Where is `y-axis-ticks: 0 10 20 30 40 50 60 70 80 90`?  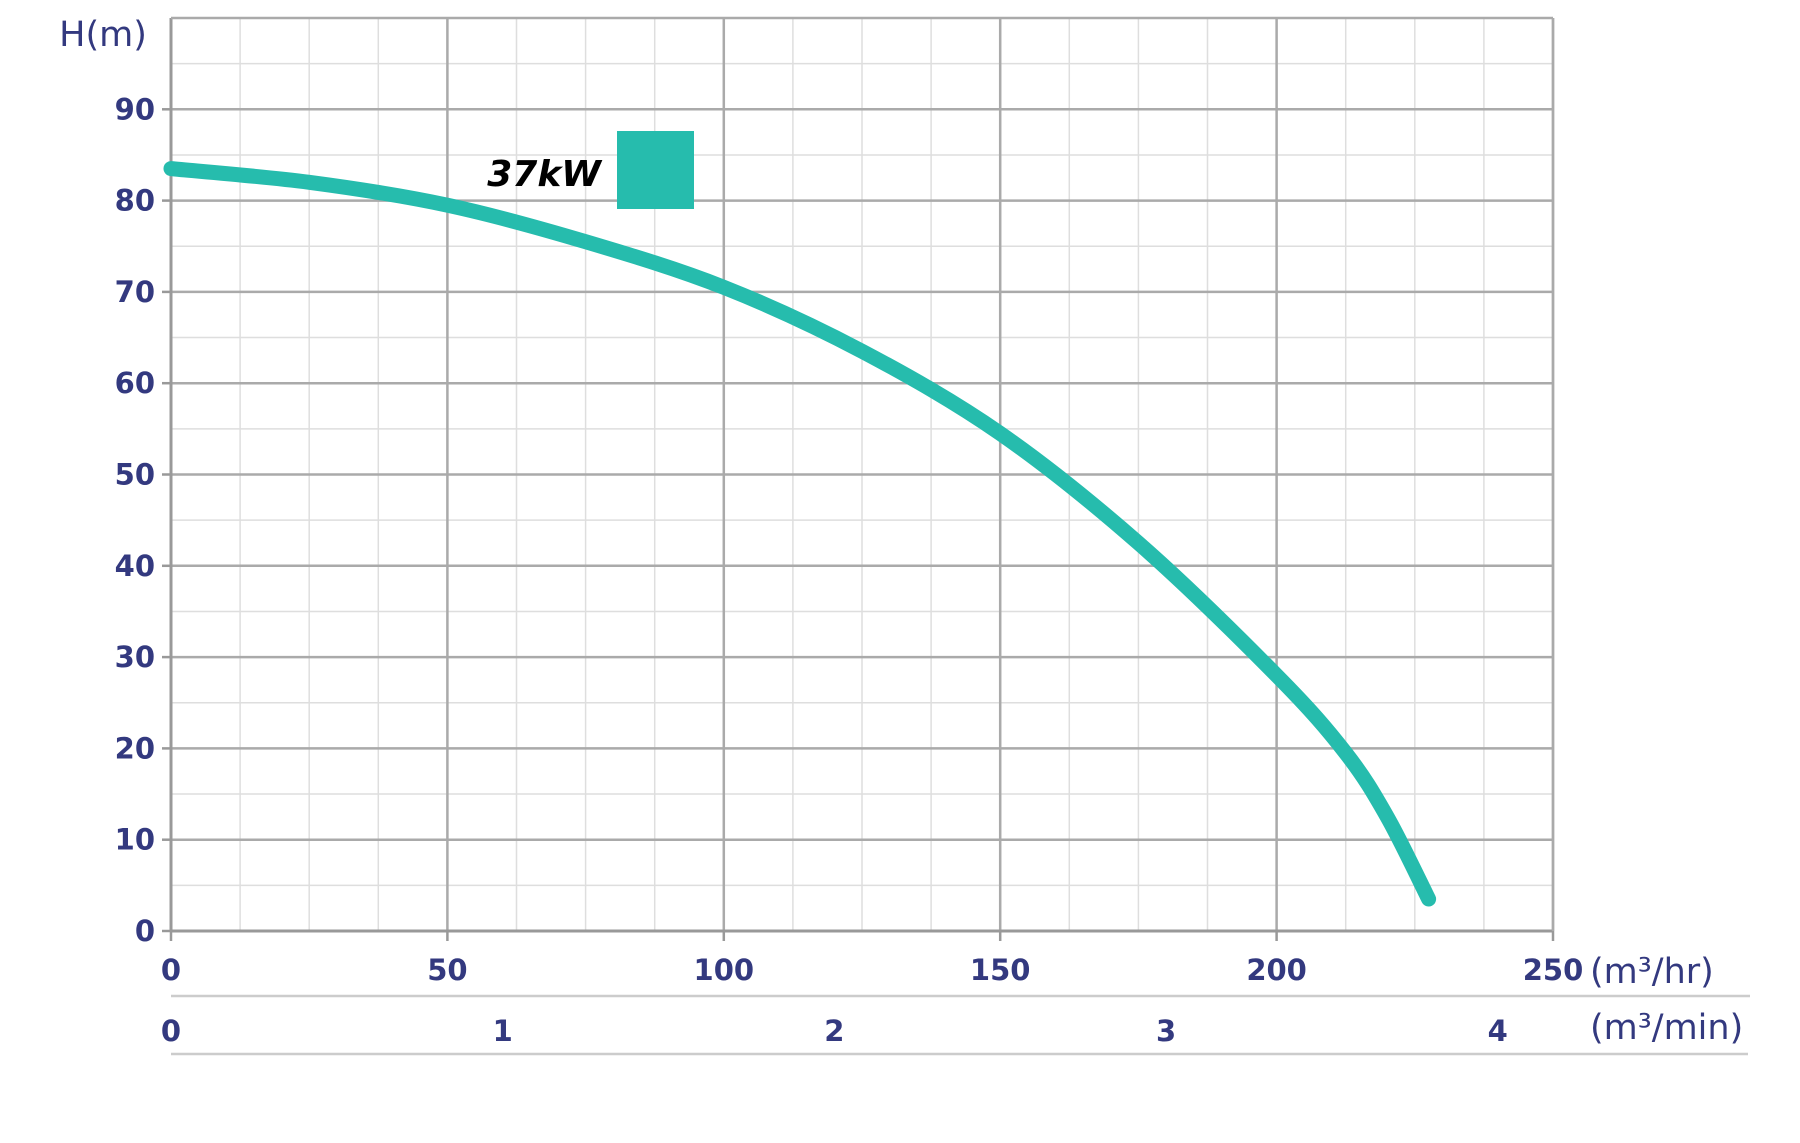
y-axis-ticks: 0 10 20 30 40 50 60 70 80 90 is located at coordinates (143, 520).